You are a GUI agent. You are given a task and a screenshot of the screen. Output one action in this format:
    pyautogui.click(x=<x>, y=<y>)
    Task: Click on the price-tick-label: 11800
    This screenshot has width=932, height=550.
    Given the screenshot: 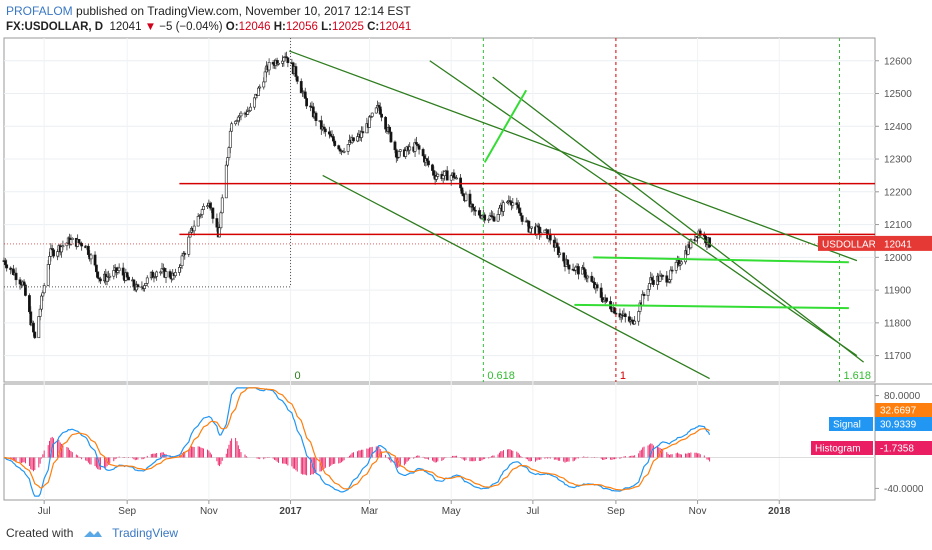 What is the action you would take?
    pyautogui.click(x=898, y=323)
    